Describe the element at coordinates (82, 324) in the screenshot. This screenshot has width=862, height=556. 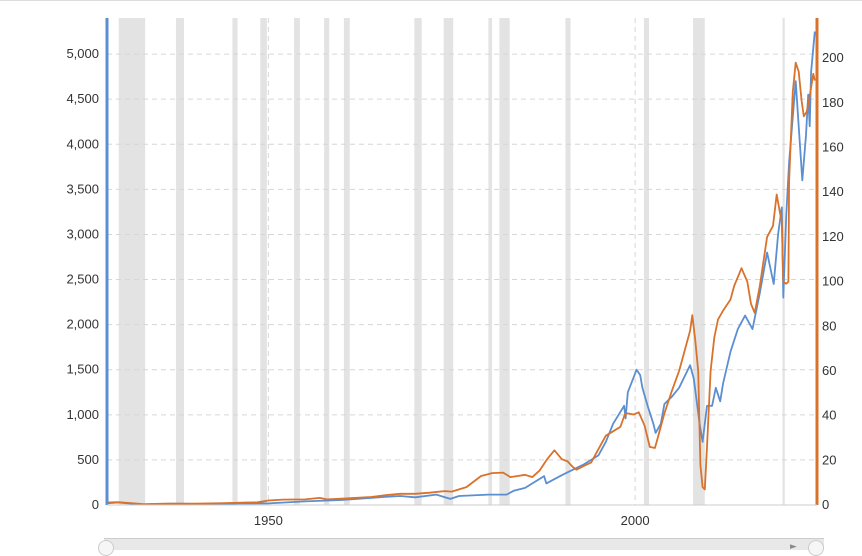
I see `y-left-tick-label: 2,000` at that location.